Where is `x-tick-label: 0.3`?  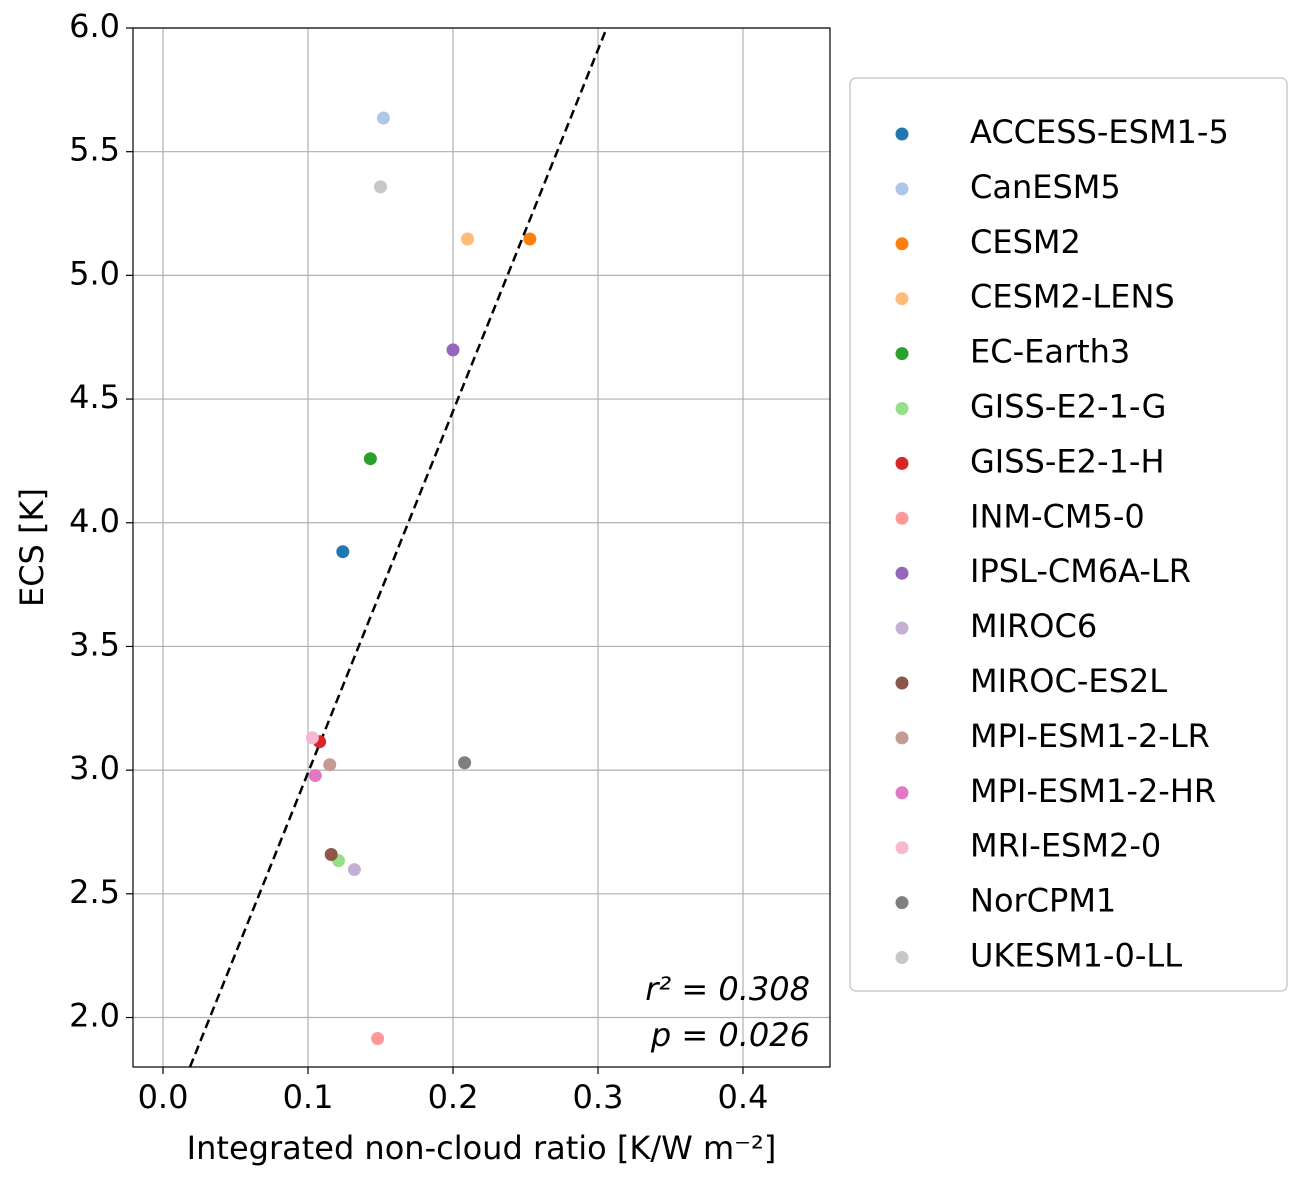
x-tick-label: 0.3 is located at coordinates (598, 1097).